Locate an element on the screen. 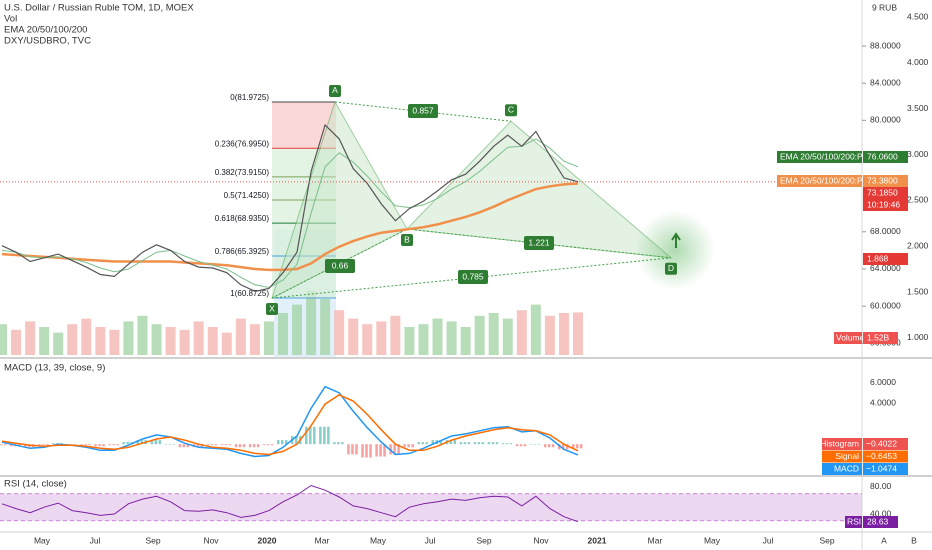  pattern-point-badge is located at coordinates (671, 268).